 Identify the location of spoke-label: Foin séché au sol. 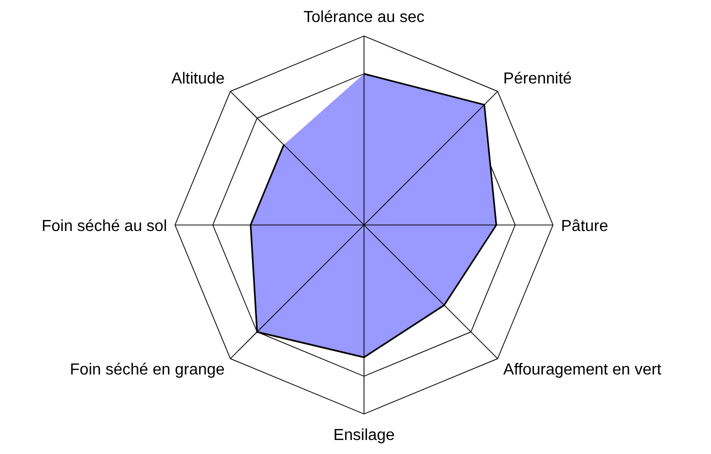
(104, 226).